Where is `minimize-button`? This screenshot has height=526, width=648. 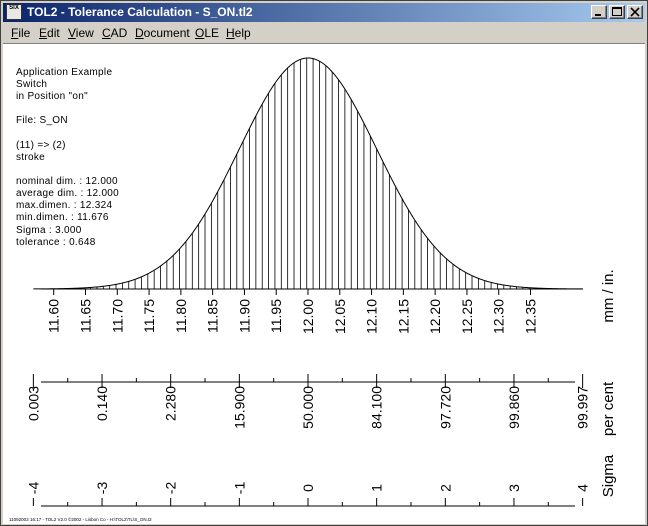 minimize-button is located at coordinates (599, 12).